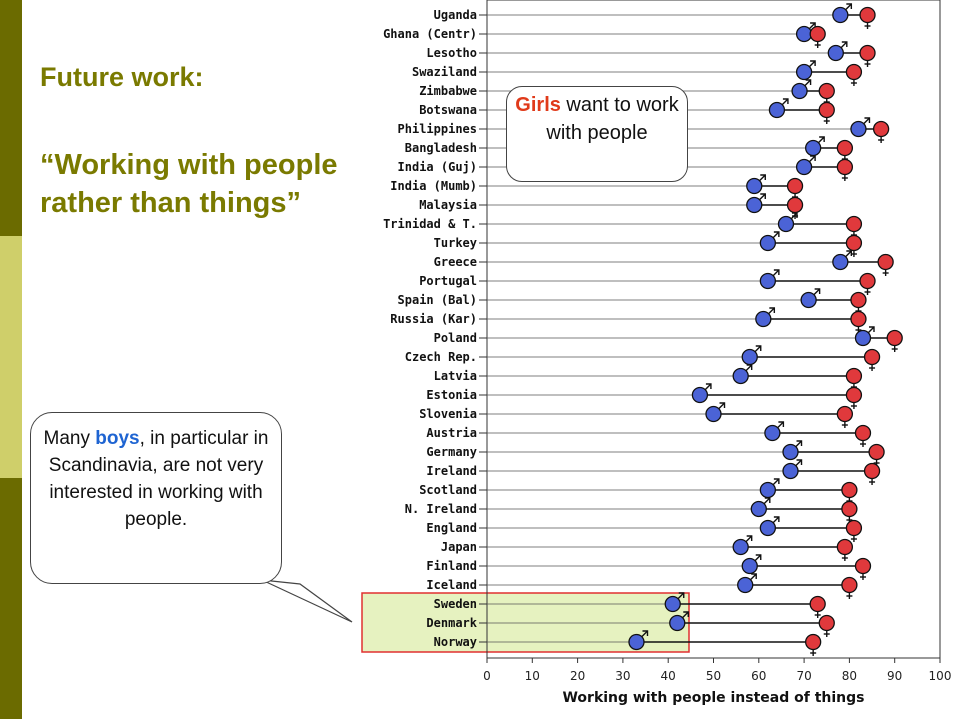  What do you see at coordinates (117, 438) in the screenshot?
I see `boys-callout-highlight: boys` at bounding box center [117, 438].